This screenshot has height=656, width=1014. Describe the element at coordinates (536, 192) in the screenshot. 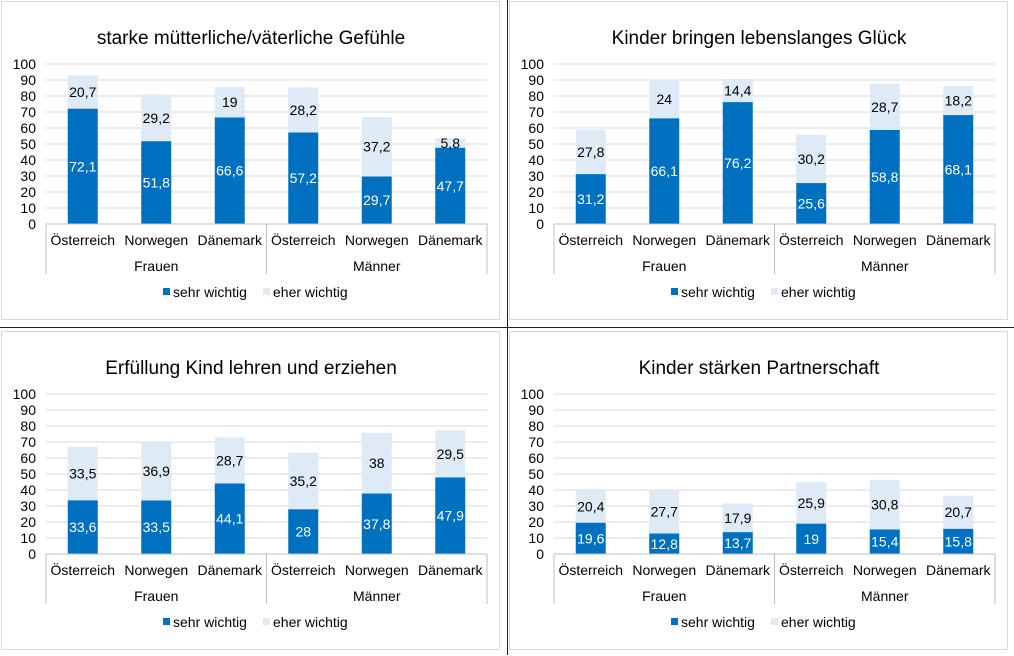

I see `y-tick-label: 20` at that location.